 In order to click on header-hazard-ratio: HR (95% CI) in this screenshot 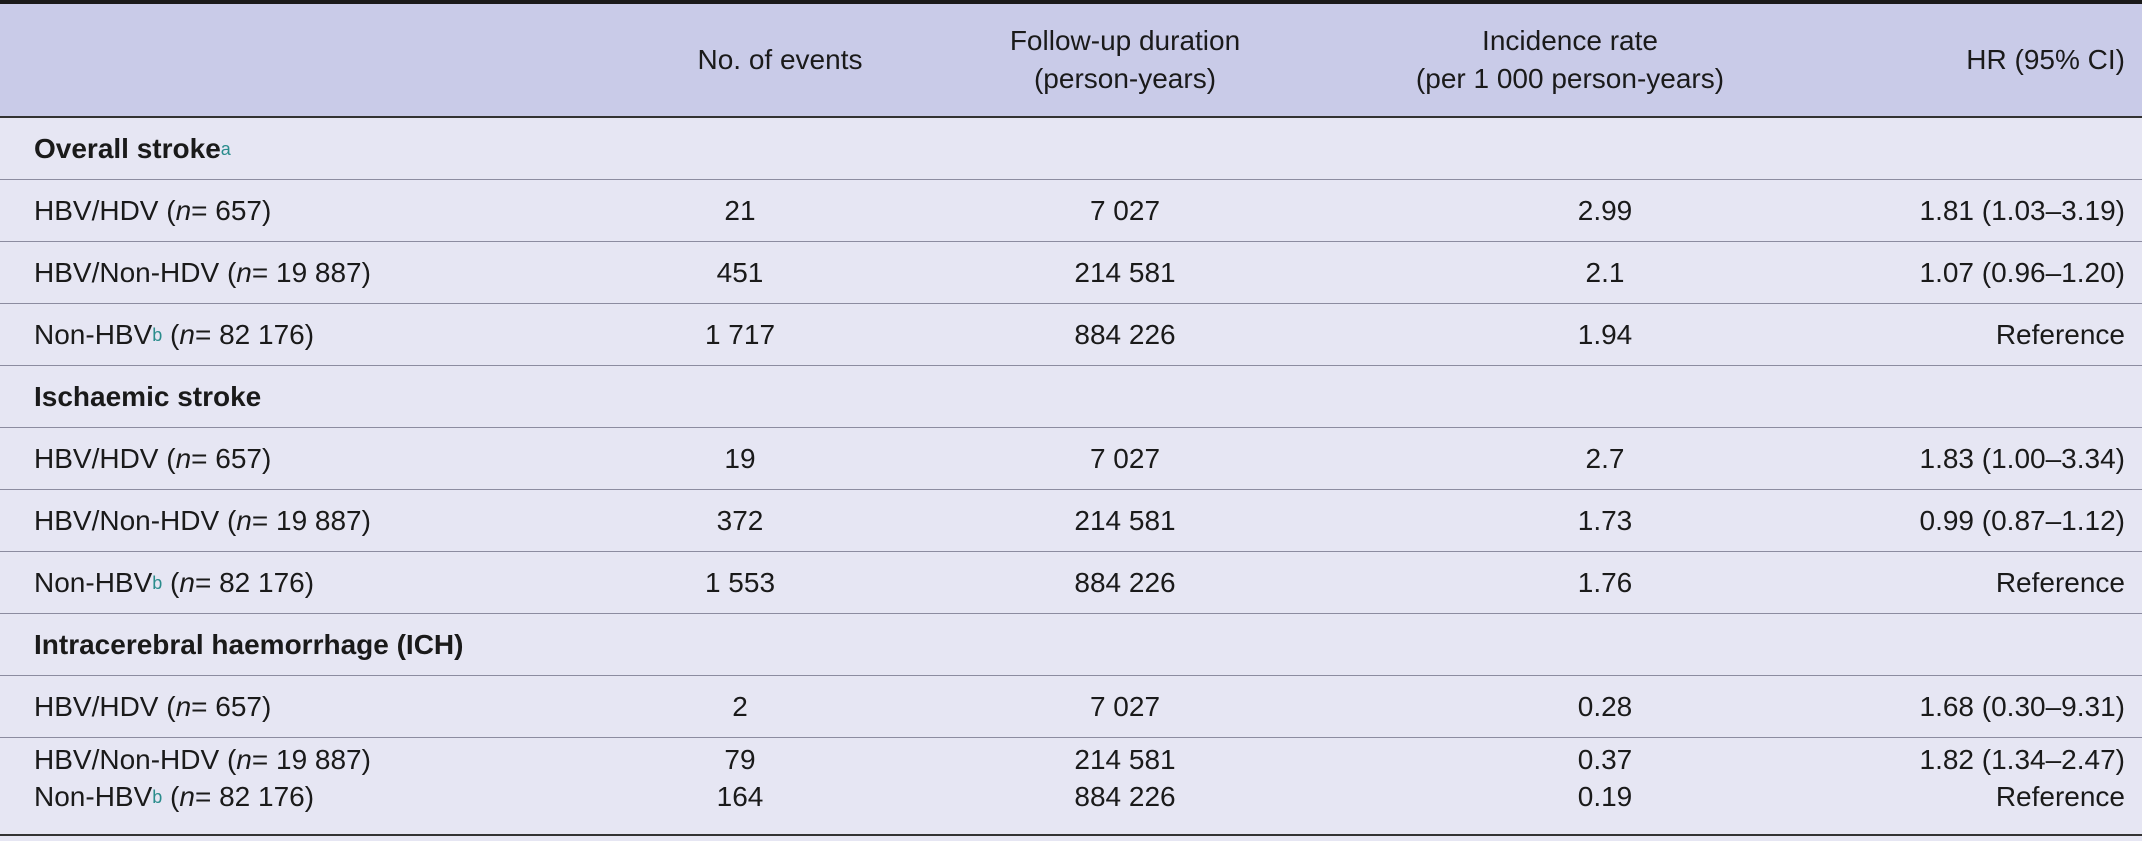, I will do `click(2045, 59)`.